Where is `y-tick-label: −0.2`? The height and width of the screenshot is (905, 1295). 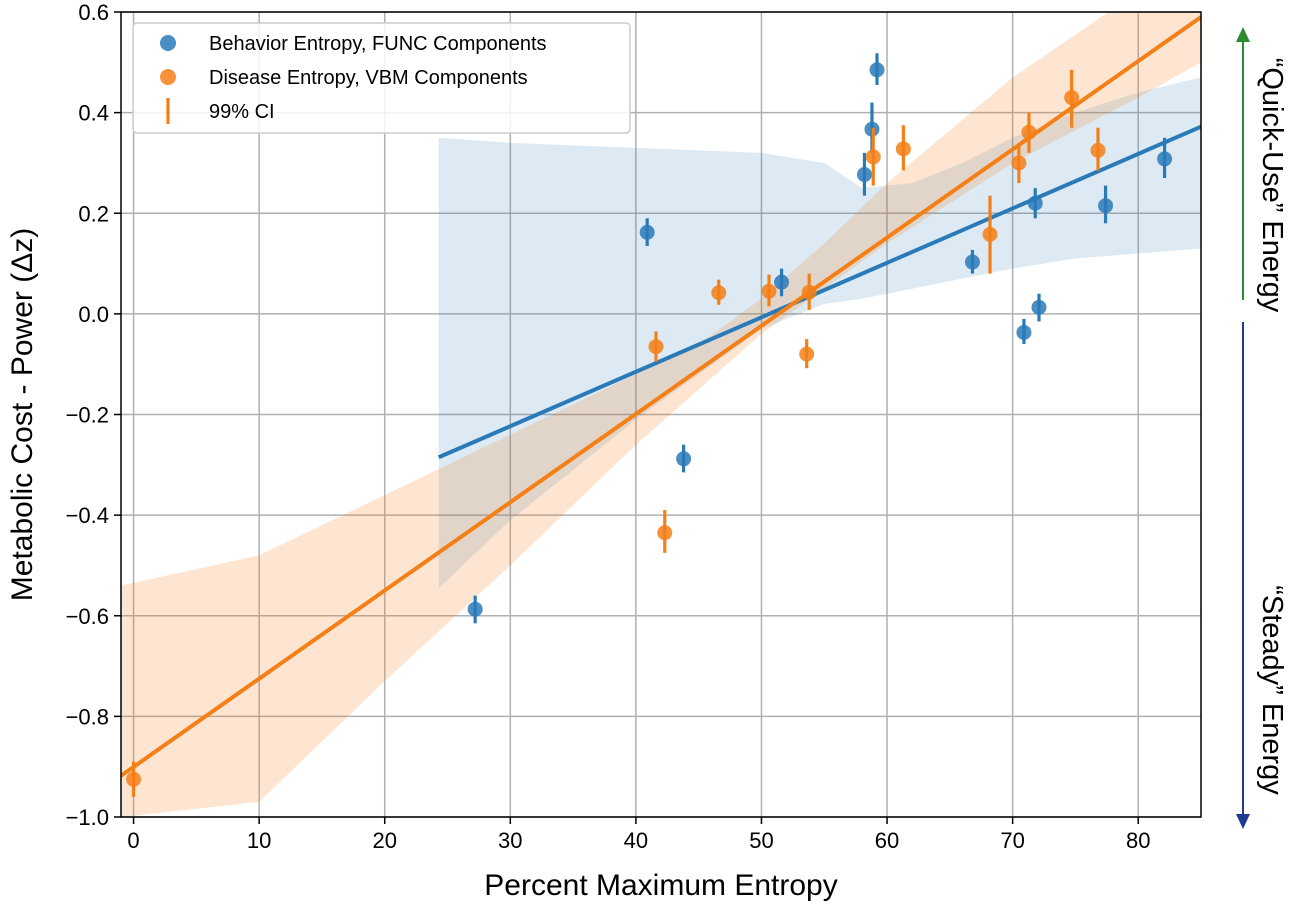
y-tick-label: −0.2 is located at coordinates (87, 415).